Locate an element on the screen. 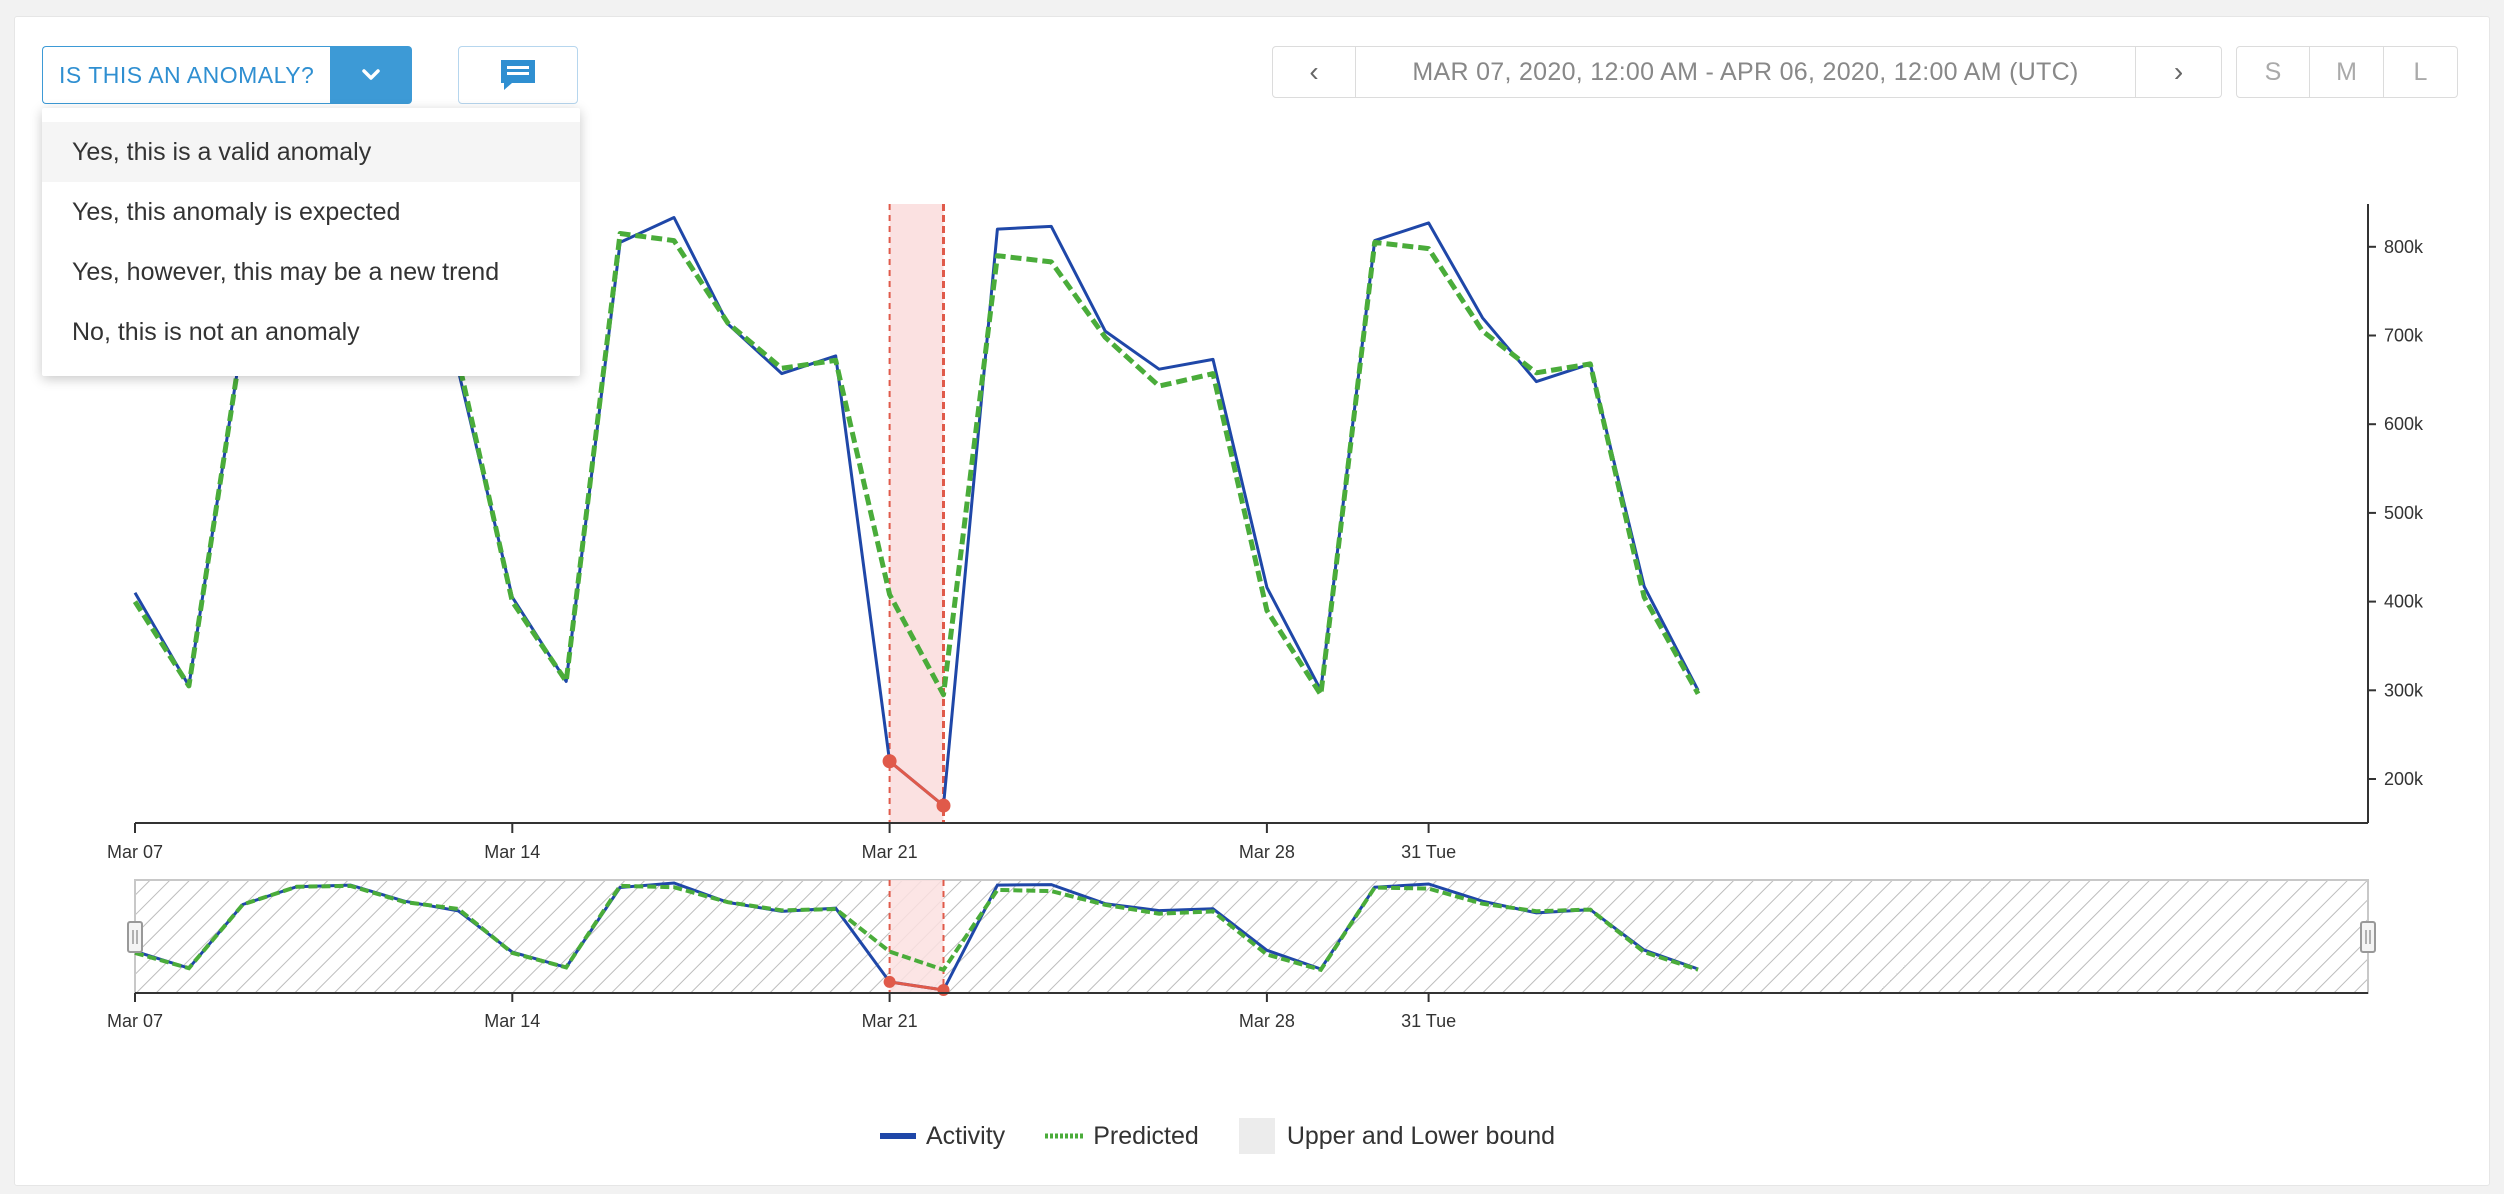 This screenshot has height=1194, width=2504. chart-legend: Activity Predicted Upper and Lower bound is located at coordinates (1237, 1136).